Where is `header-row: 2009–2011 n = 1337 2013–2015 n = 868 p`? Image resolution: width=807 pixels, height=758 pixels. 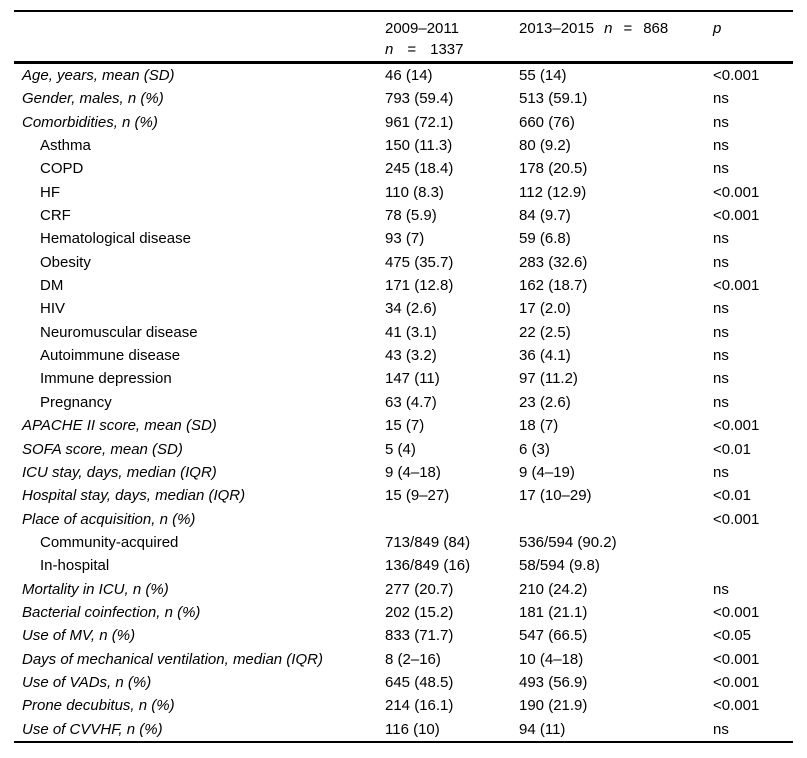 header-row: 2009–2011 n = 1337 2013–2015 n = 868 p is located at coordinates (403, 37).